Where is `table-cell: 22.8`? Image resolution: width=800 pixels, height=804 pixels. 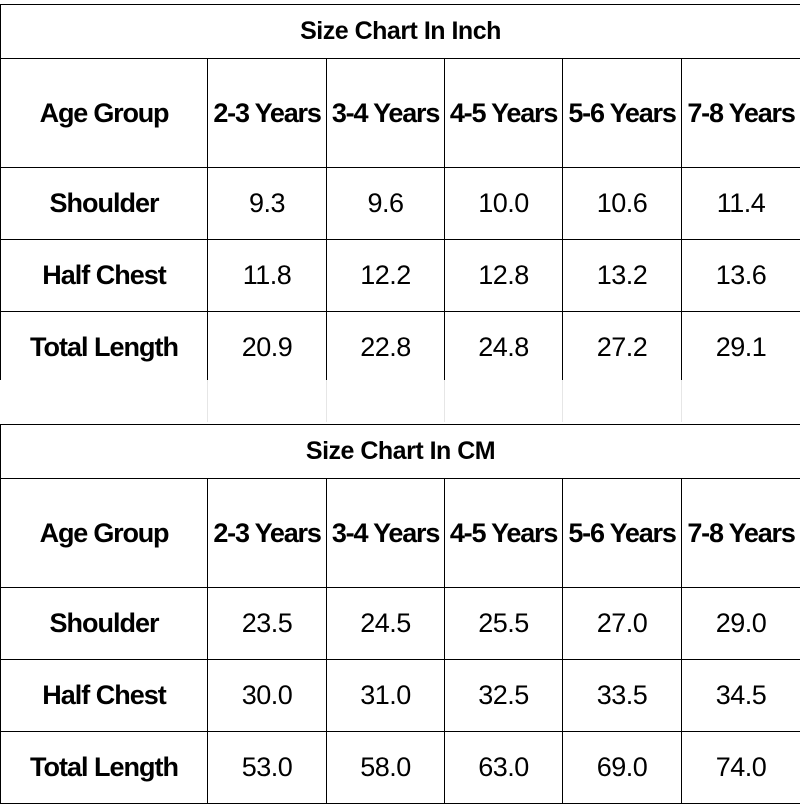 table-cell: 22.8 is located at coordinates (386, 348).